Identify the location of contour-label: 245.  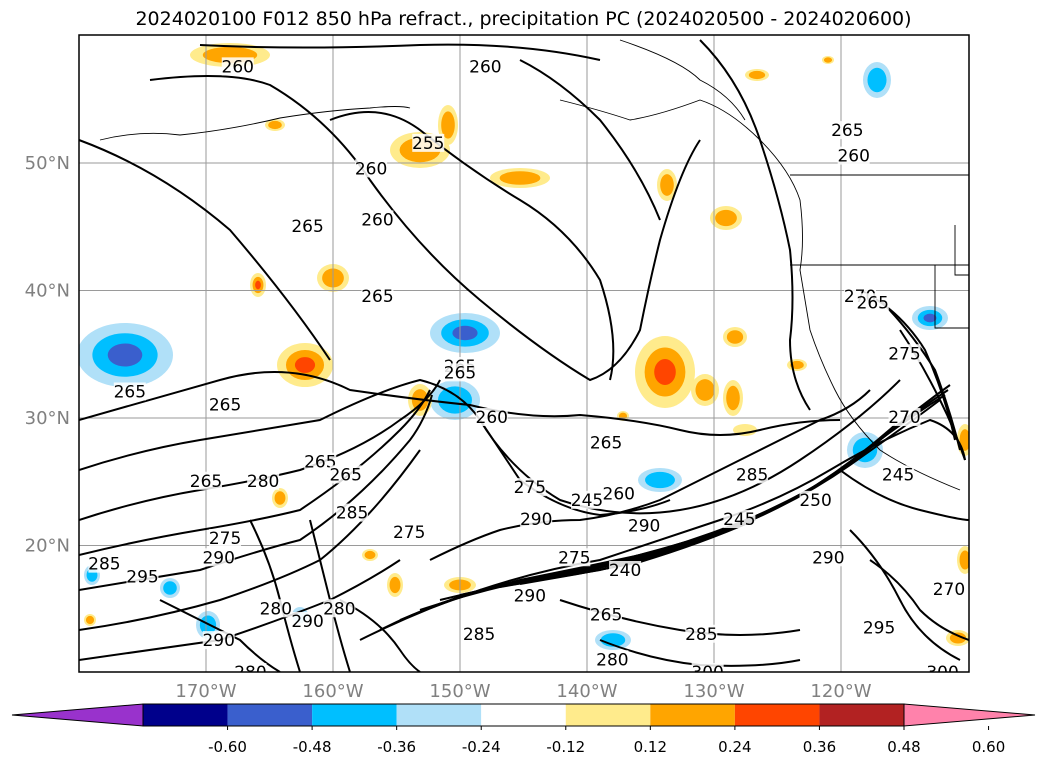
(739, 520).